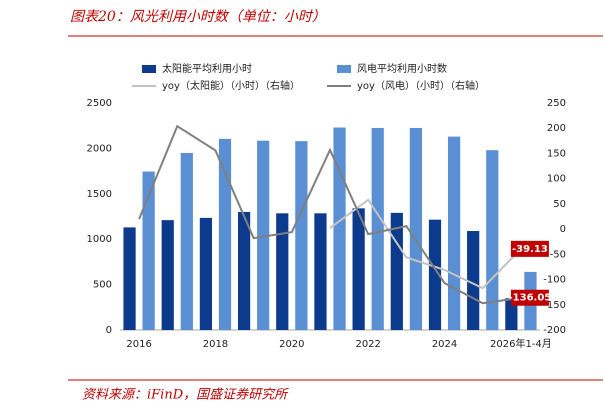 Image resolution: width=605 pixels, height=413 pixels. I want to click on x-tick-label: 2022, so click(367, 344).